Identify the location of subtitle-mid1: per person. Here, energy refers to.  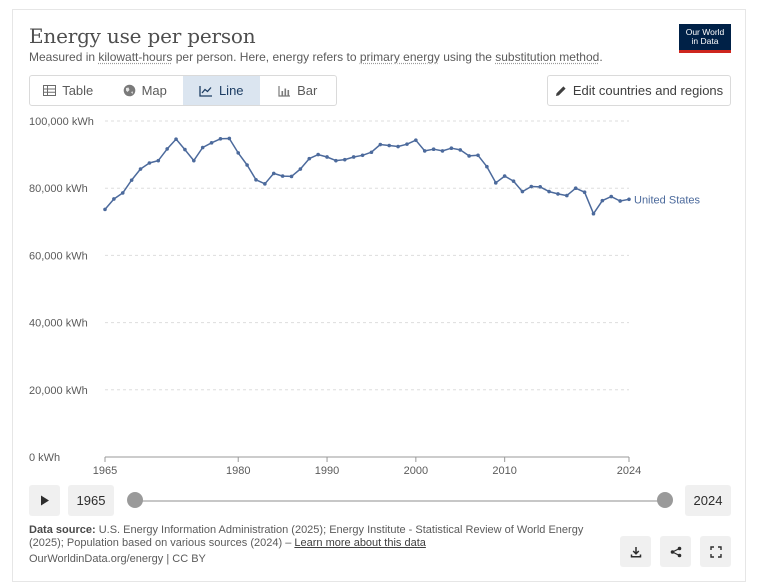
(266, 57).